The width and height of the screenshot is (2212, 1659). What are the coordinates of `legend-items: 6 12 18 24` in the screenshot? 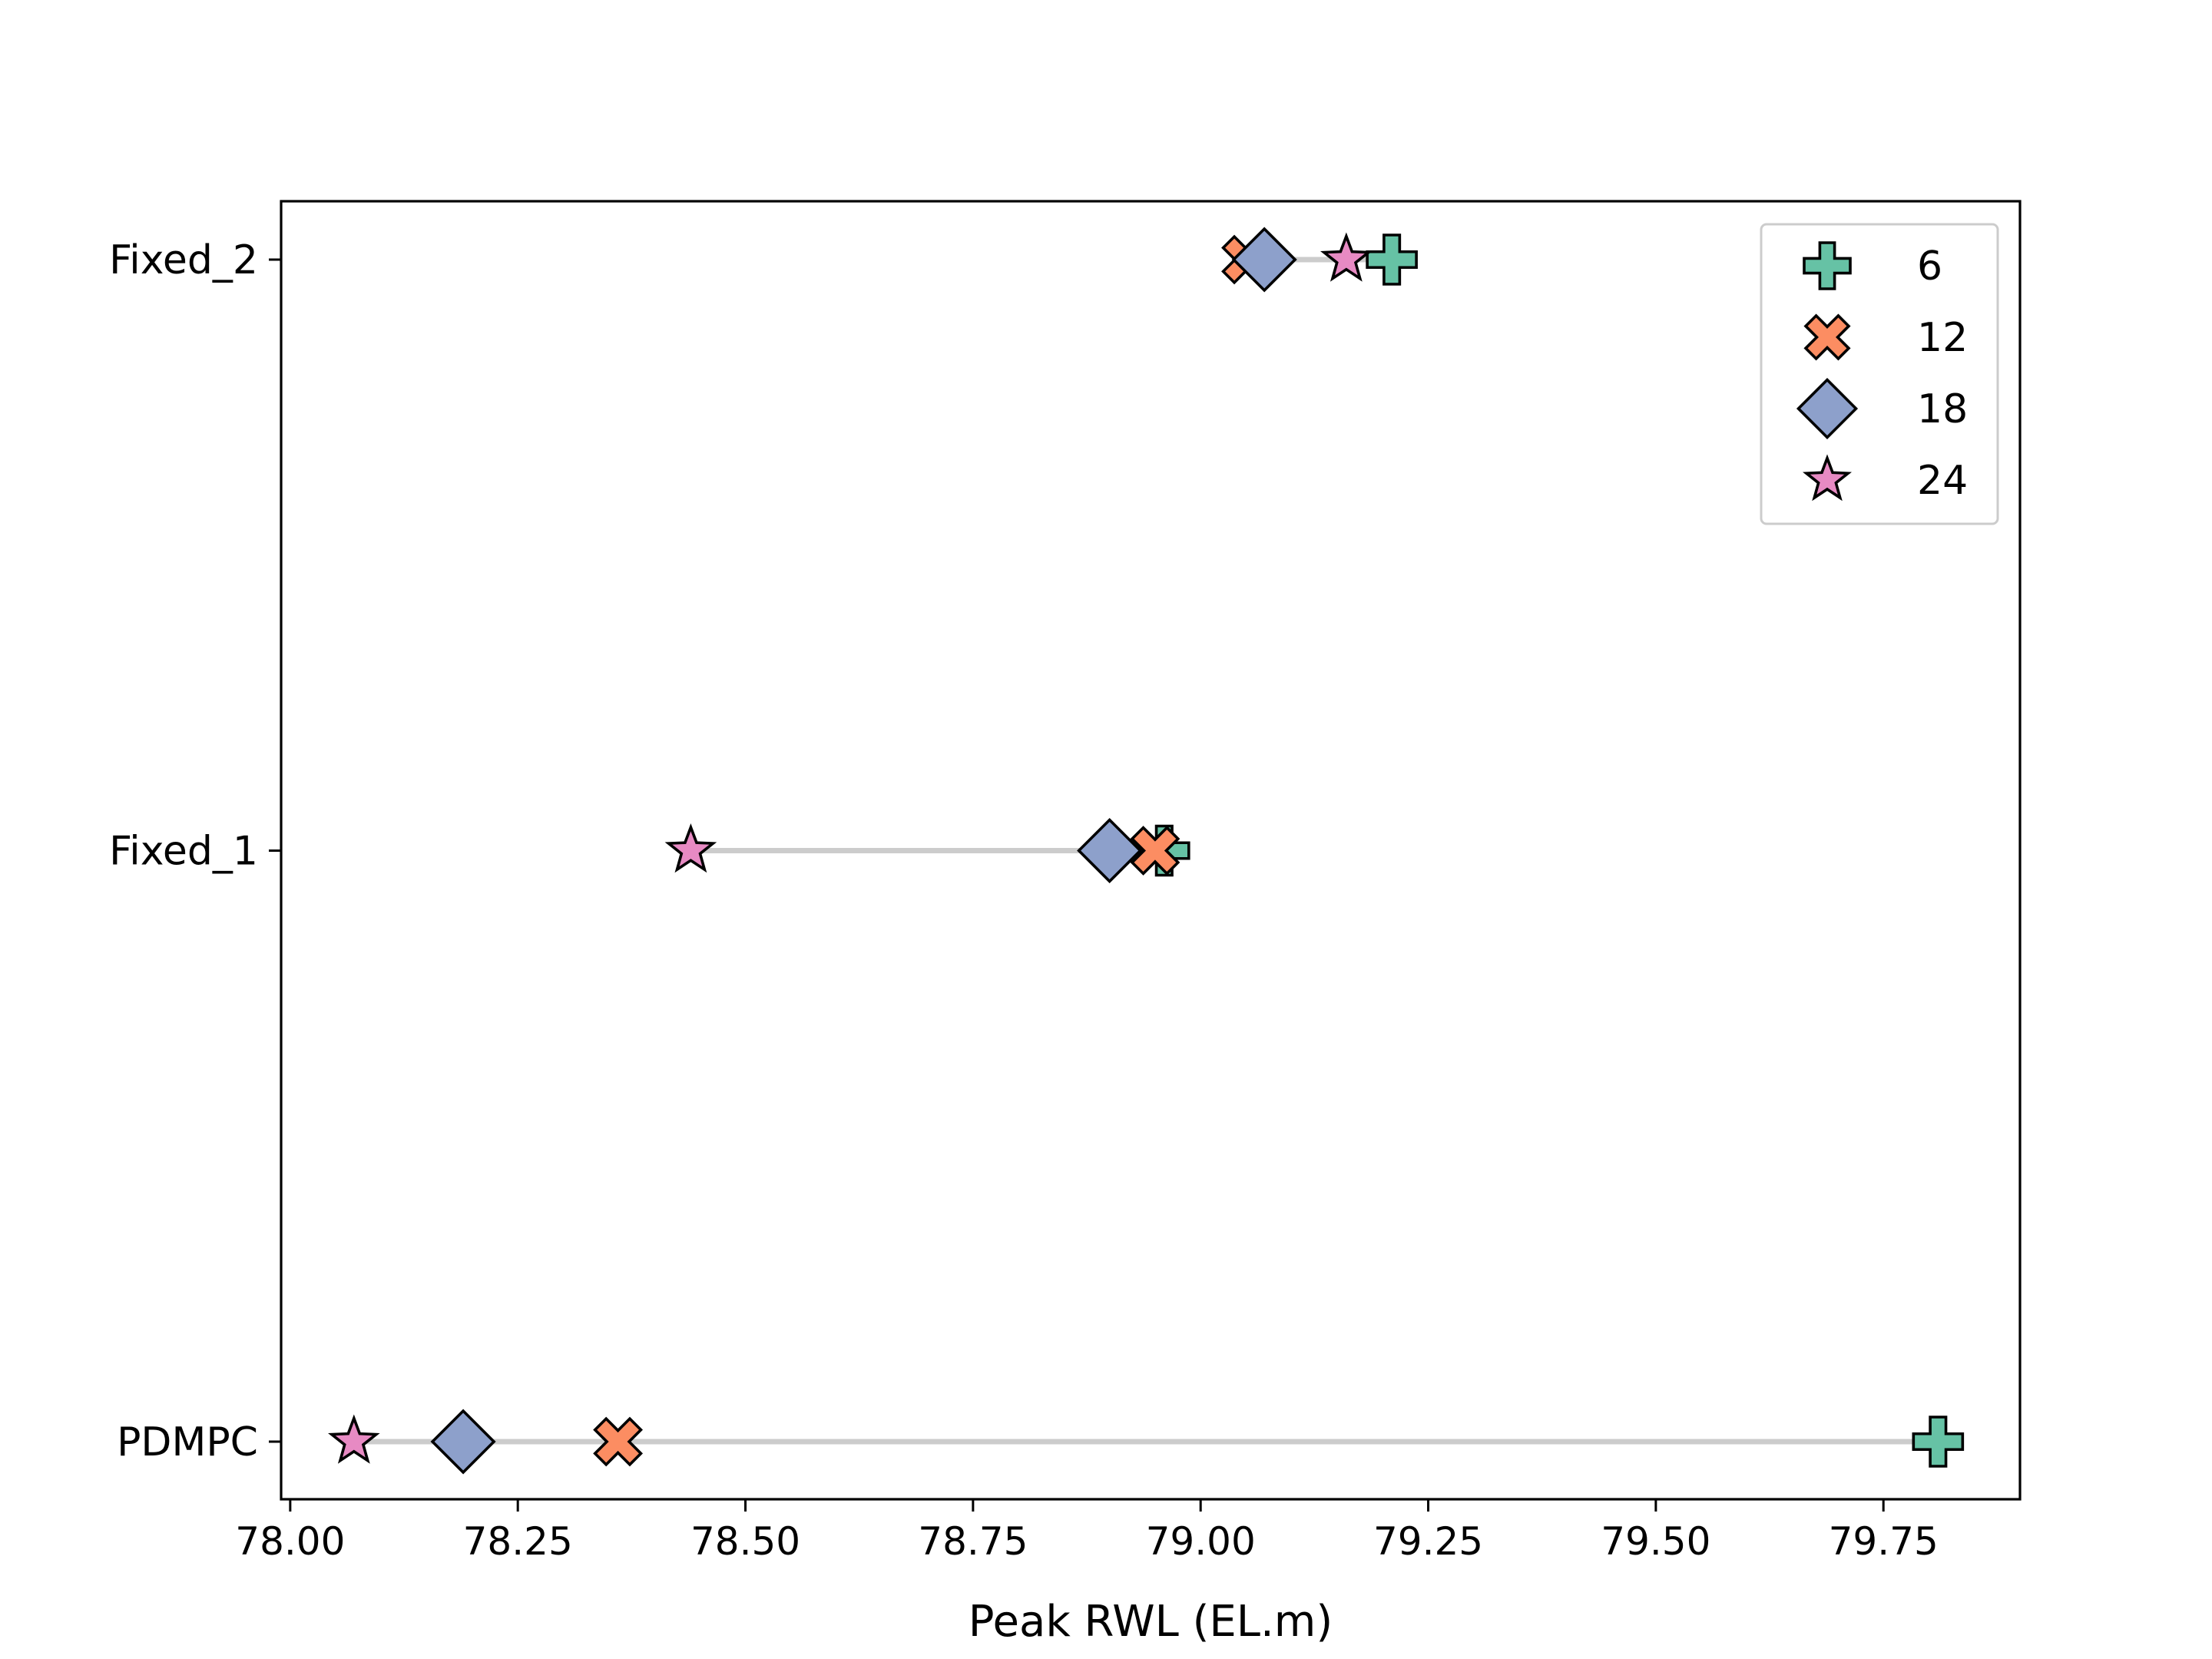 It's located at (1882, 373).